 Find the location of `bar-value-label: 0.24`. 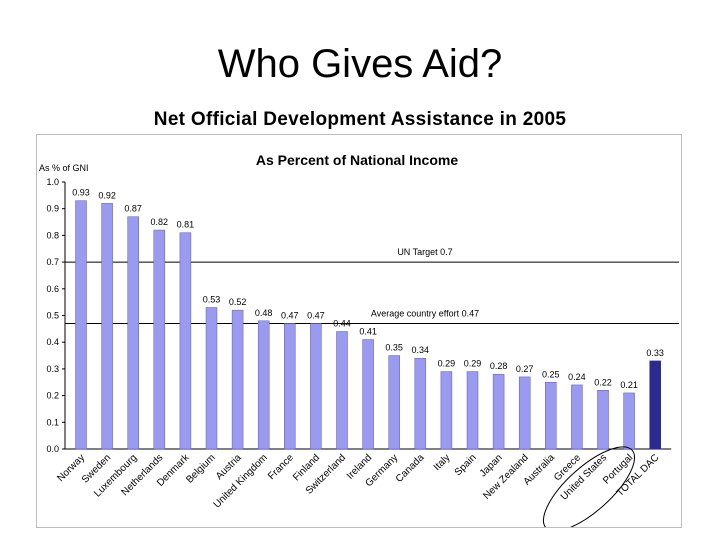

bar-value-label: 0.24 is located at coordinates (577, 377).